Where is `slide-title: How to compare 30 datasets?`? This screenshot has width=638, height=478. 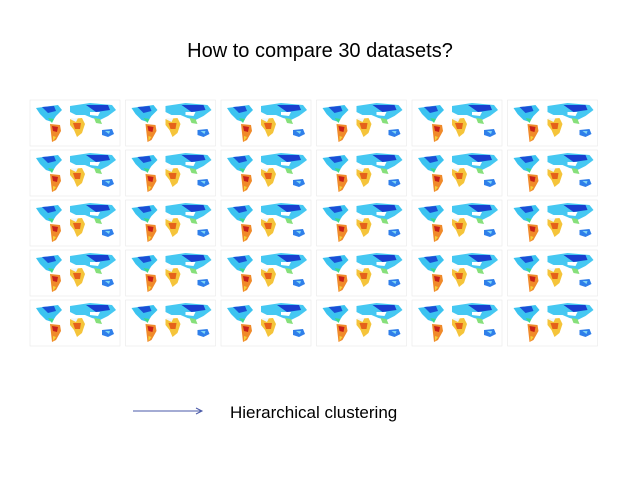
slide-title: How to compare 30 datasets? is located at coordinates (320, 51).